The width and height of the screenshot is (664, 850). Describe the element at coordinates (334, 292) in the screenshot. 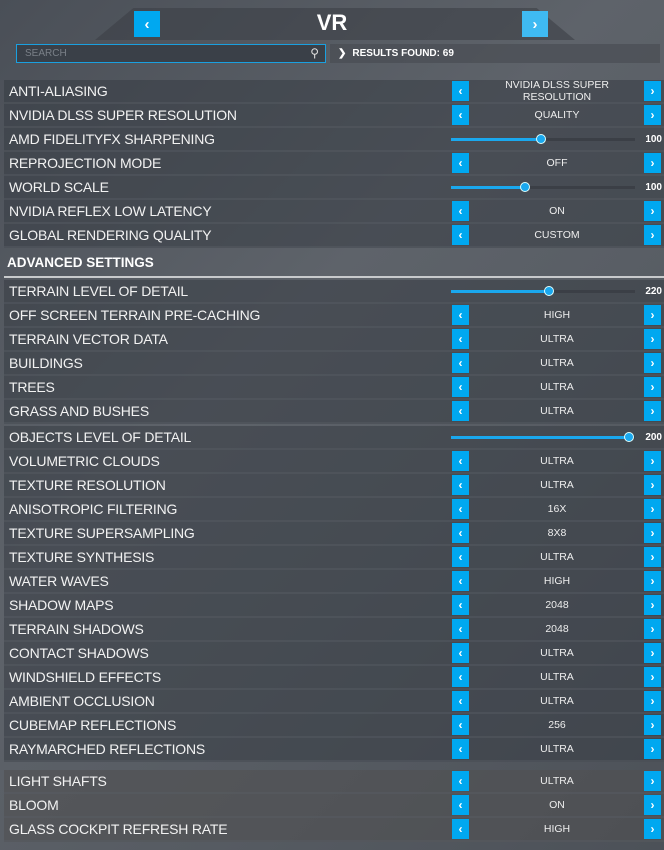

I see `setting-row-terrain-level-of-detail: TERRAIN LEVEL OF DETAIL 220` at that location.